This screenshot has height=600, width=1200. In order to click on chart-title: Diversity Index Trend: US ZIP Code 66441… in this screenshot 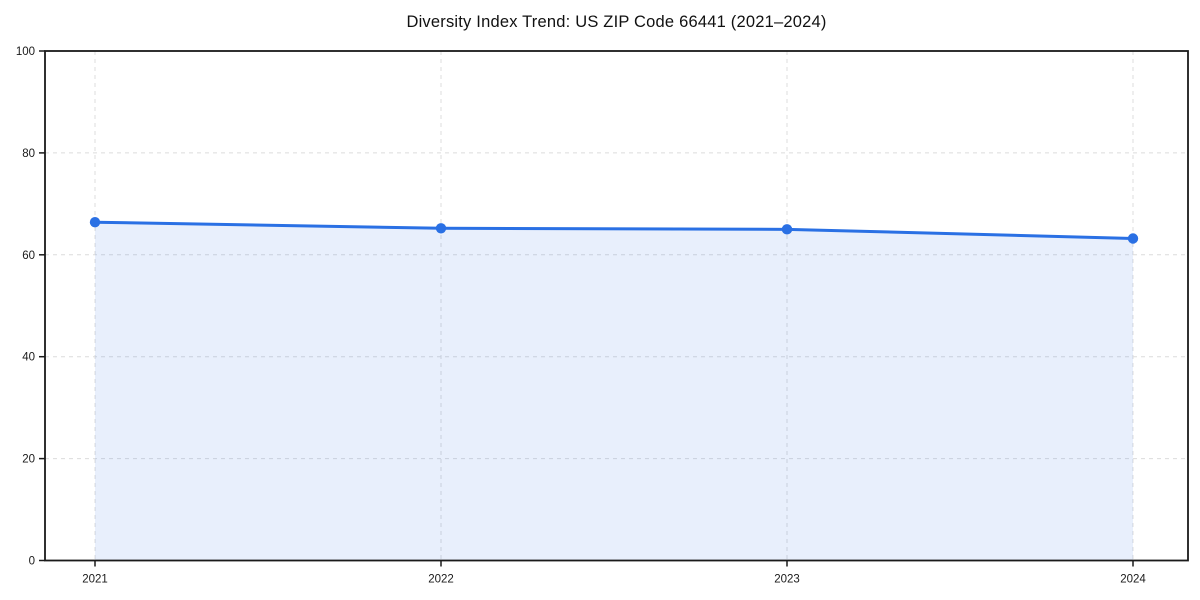, I will do `click(616, 22)`.